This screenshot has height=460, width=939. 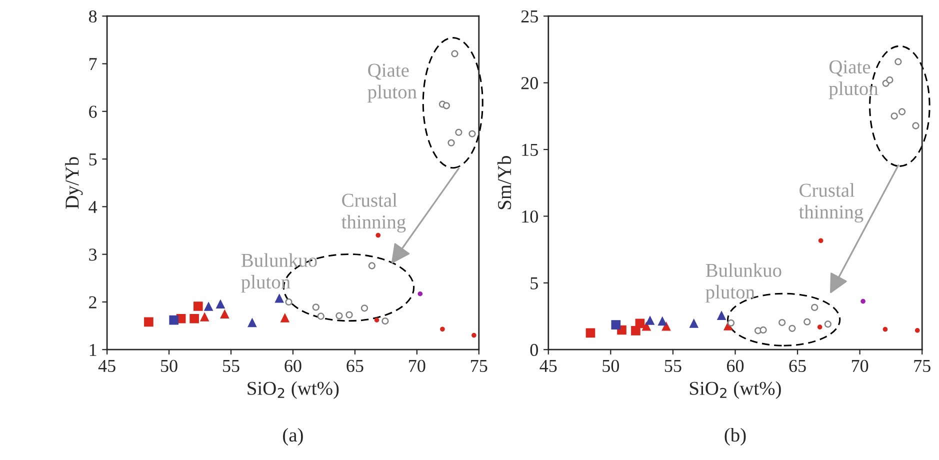 What do you see at coordinates (504, 183) in the screenshot?
I see `y-axis-title: Sm/Yb` at bounding box center [504, 183].